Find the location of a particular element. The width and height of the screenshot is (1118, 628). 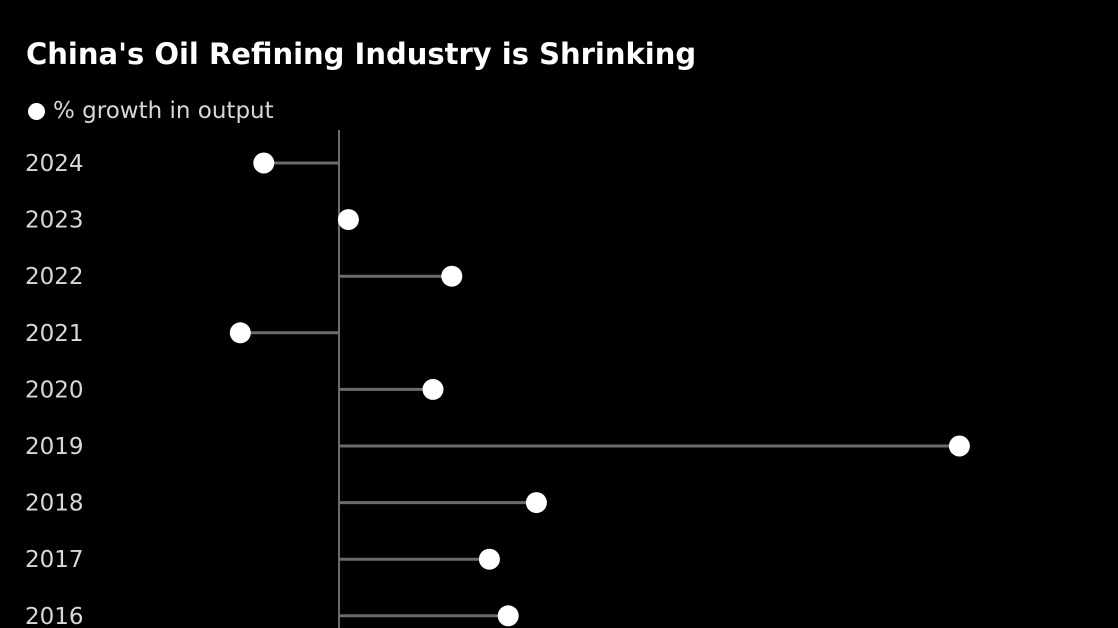

y-tick-label: 2020 is located at coordinates (54, 390).